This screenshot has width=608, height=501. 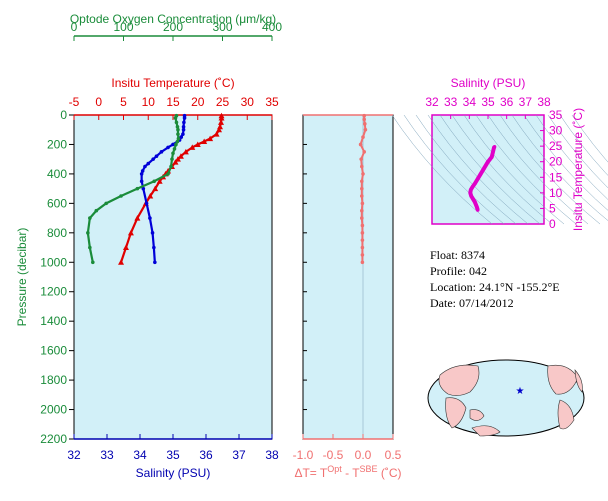 I want to click on temperature-tick-label: 20, so click(x=198, y=102).